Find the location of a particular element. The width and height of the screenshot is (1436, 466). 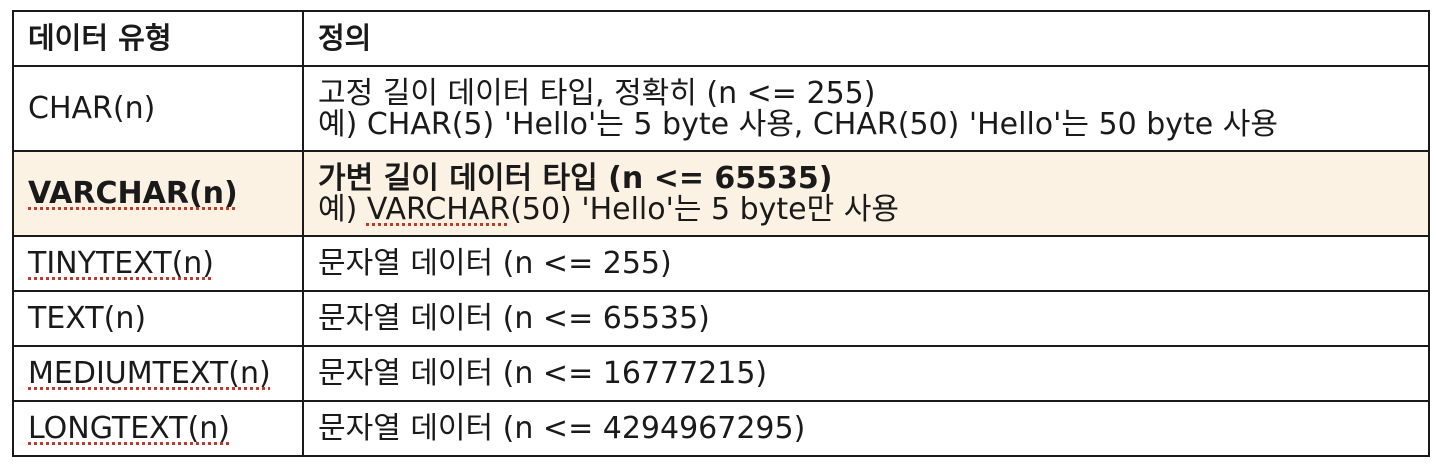

definition-cell: 문자열 데이터 (n <= 65535) is located at coordinates (866, 318).